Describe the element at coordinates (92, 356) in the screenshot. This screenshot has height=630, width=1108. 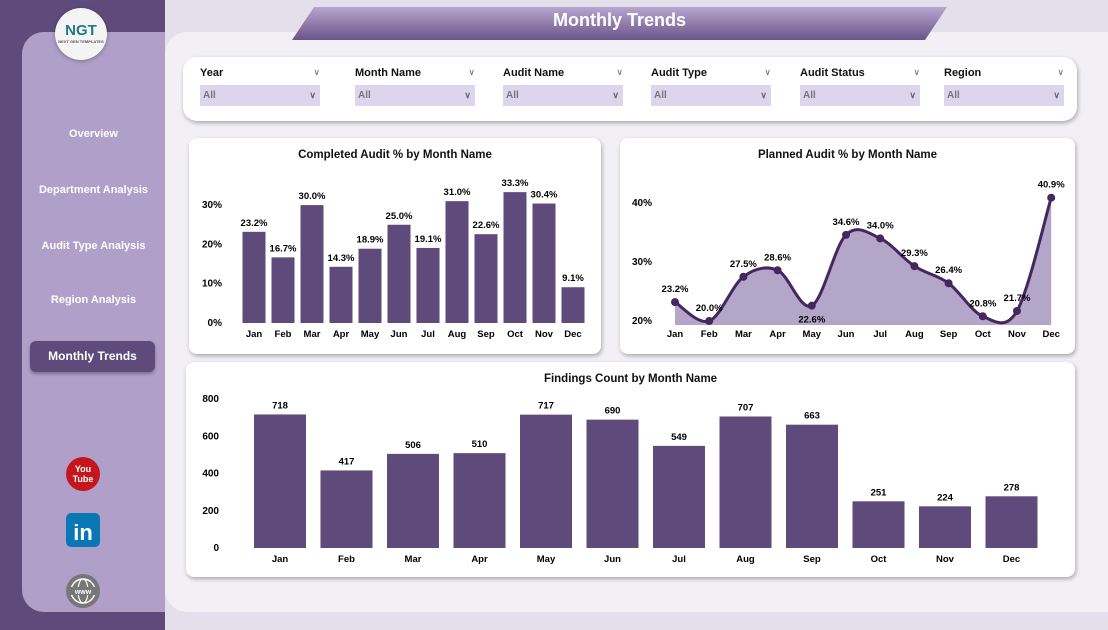
I see `sidebar-item-monthly-trends: Monthly Trends` at that location.